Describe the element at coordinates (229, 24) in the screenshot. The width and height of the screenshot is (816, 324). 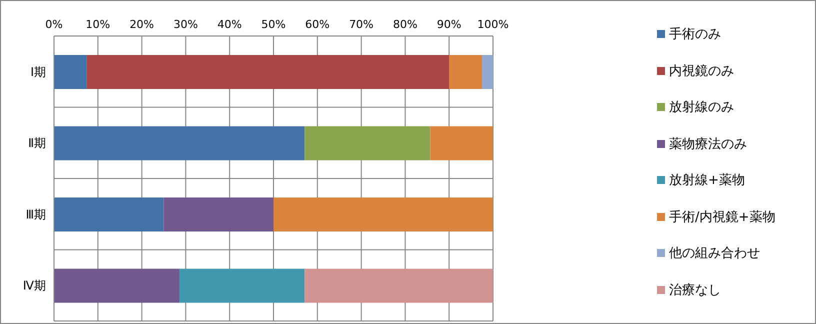
I see `x-tick-label: 40%` at that location.